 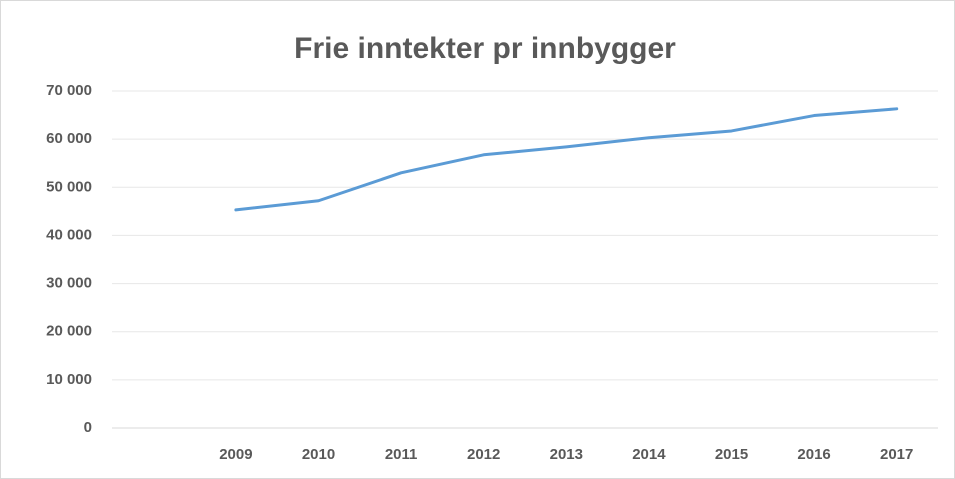 I want to click on y-tick-label: 30 000, so click(x=69, y=283).